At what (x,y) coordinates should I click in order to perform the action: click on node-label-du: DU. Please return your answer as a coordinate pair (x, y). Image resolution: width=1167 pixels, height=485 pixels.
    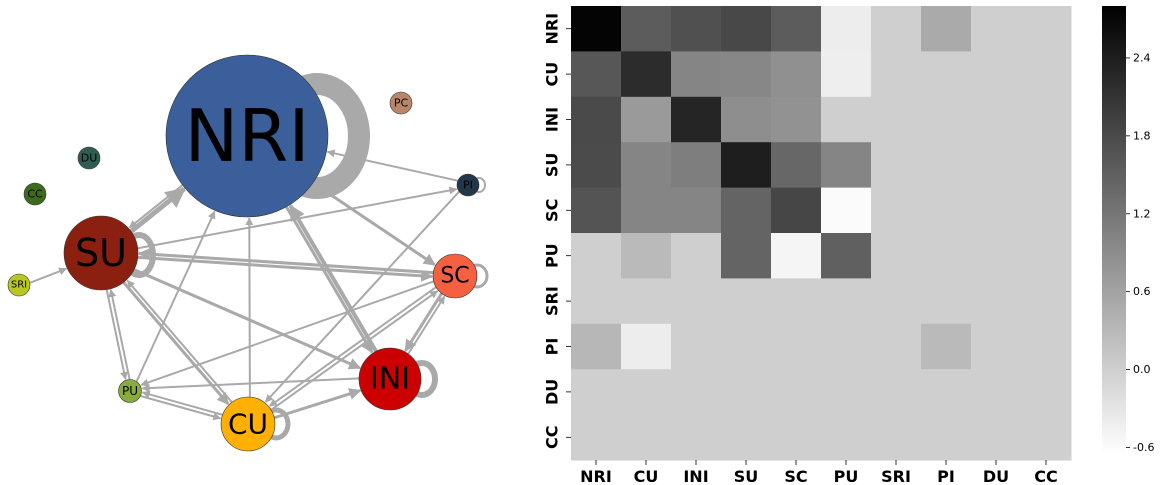
    Looking at the image, I should click on (89, 158).